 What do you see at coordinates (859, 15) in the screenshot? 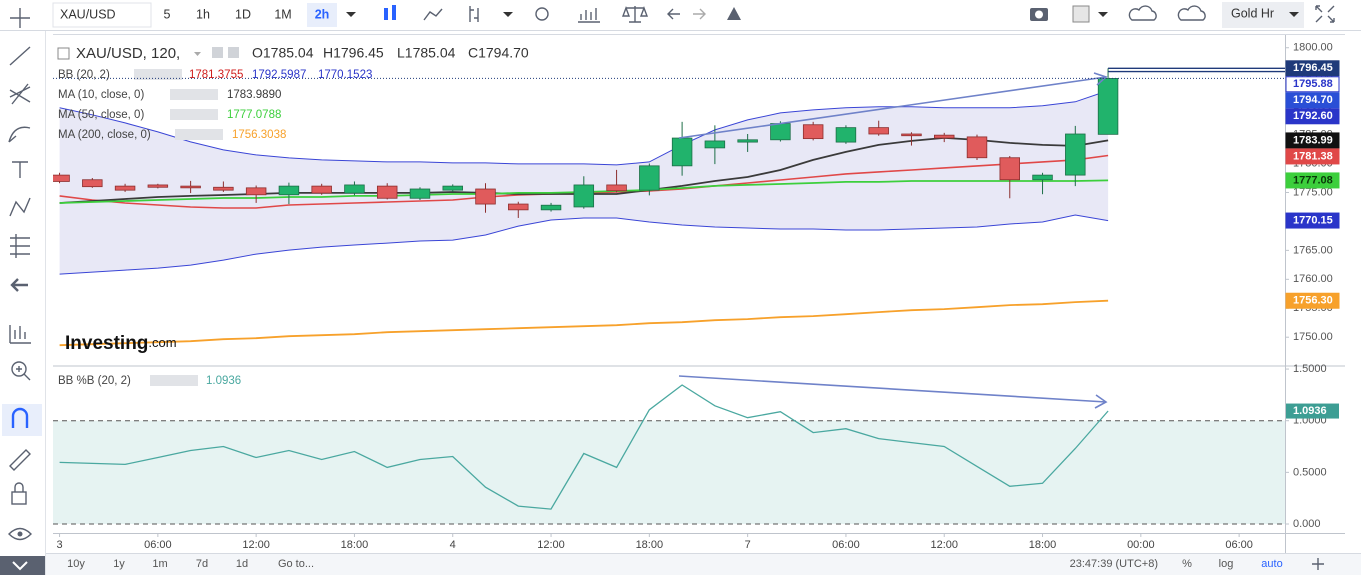
I see `toolbar-icons` at bounding box center [859, 15].